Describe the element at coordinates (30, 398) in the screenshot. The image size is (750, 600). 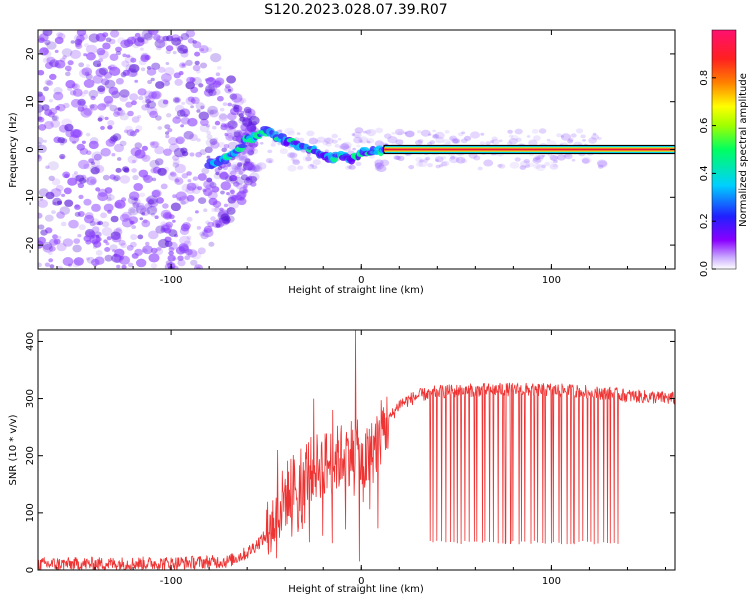
I see `y-tick-label: 300` at that location.